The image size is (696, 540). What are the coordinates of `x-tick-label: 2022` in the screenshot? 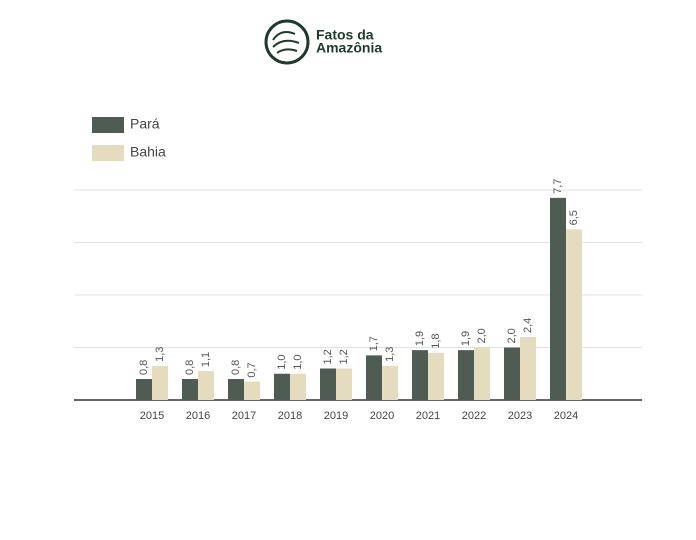 It's located at (474, 416).